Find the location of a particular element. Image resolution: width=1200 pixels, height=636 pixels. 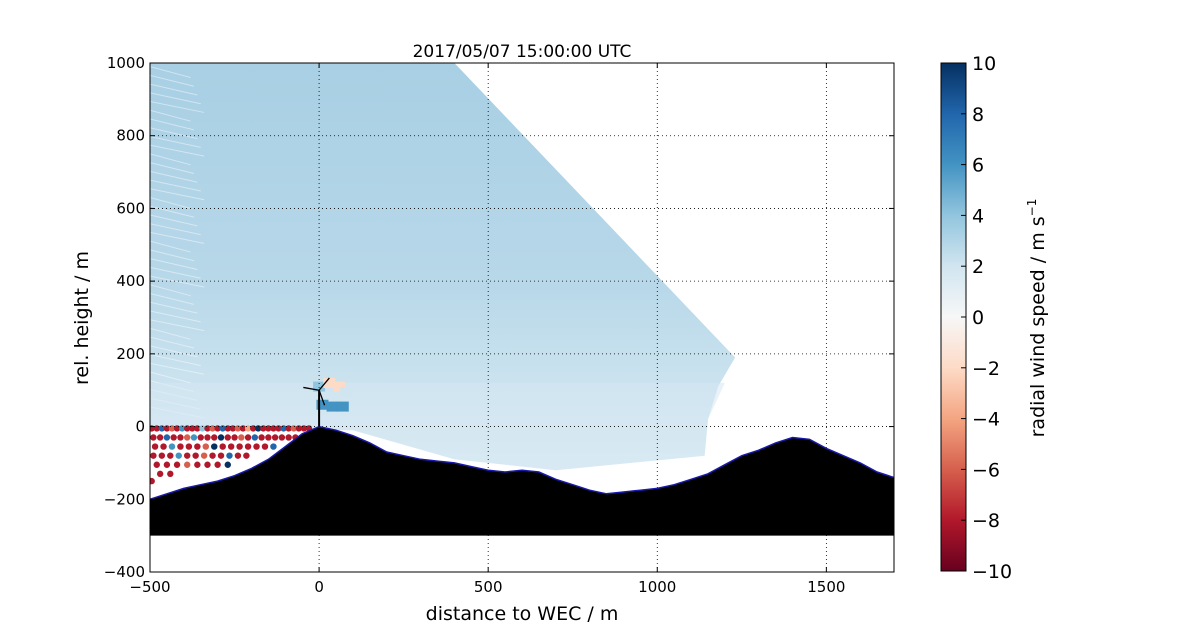

y-tick-label: −400 is located at coordinates (124, 572).